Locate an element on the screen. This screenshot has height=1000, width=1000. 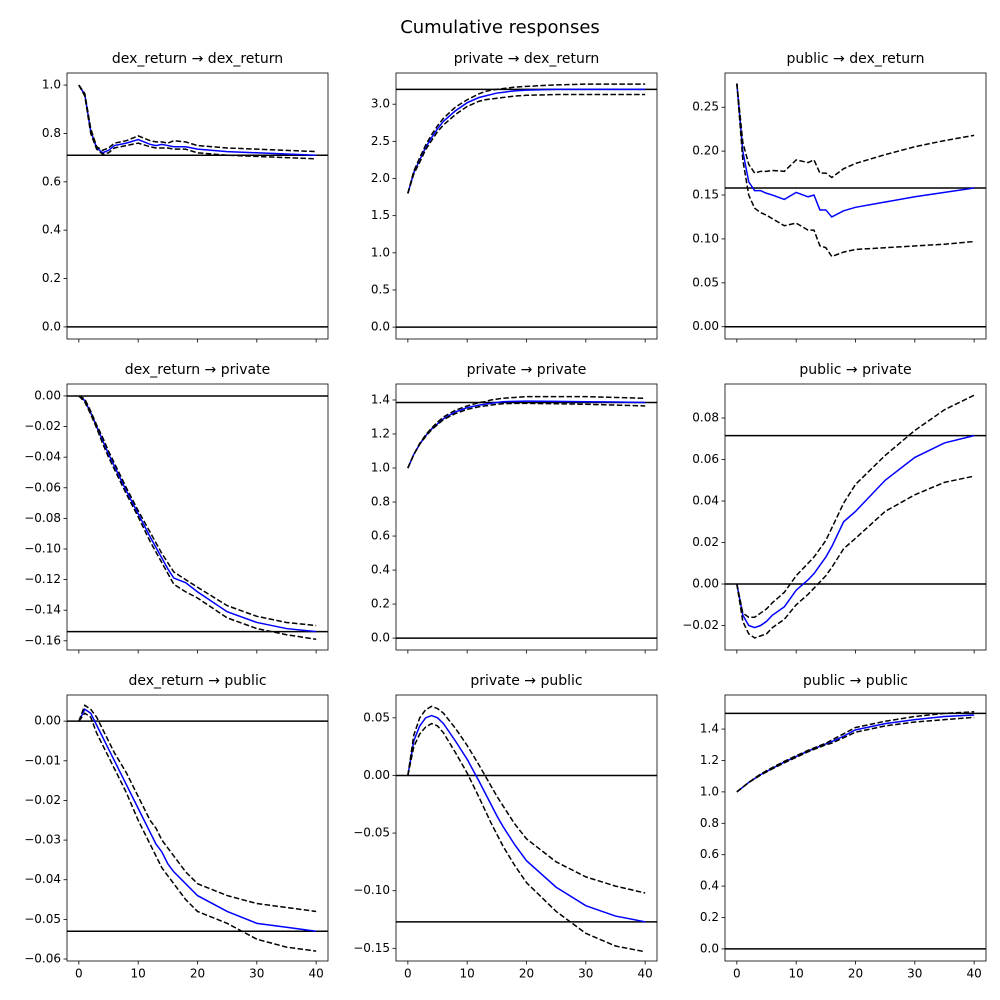
subplot-title: dex_return → public is located at coordinates (197, 681).